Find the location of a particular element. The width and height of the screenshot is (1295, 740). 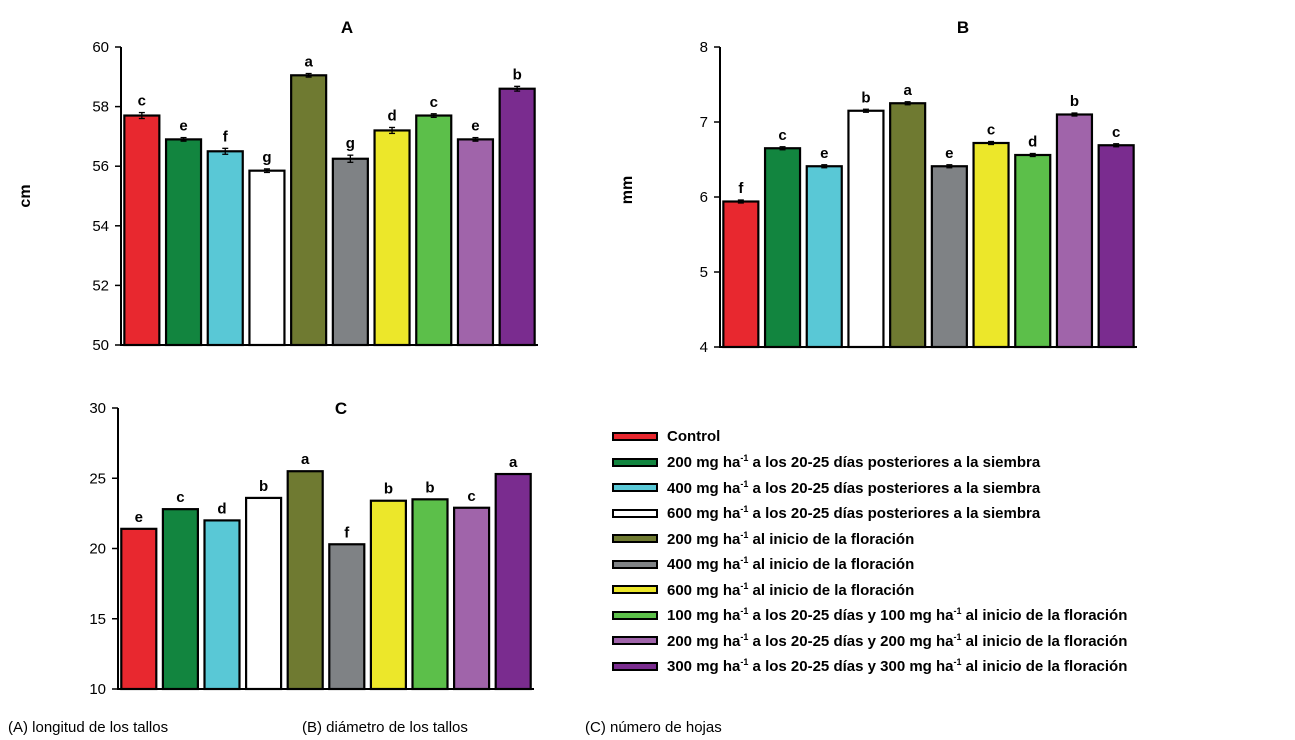

legend-label: 600 mg ha-1 al inicio de la floración is located at coordinates (791, 589).